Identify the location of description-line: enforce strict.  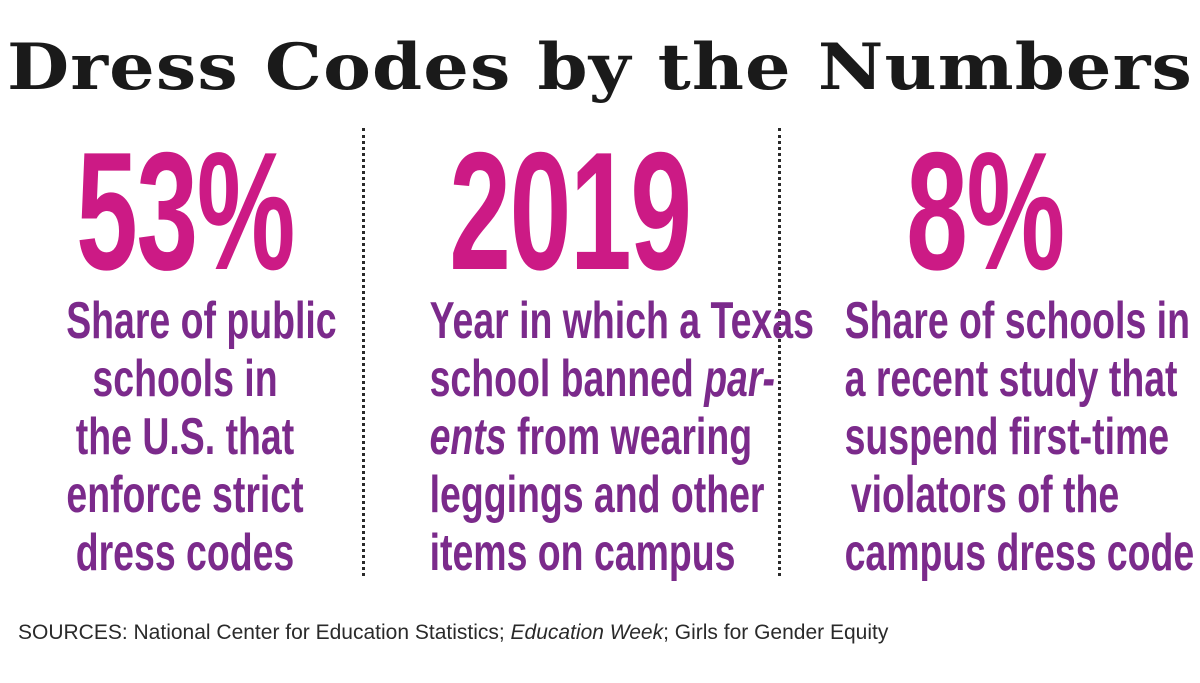
(185, 495).